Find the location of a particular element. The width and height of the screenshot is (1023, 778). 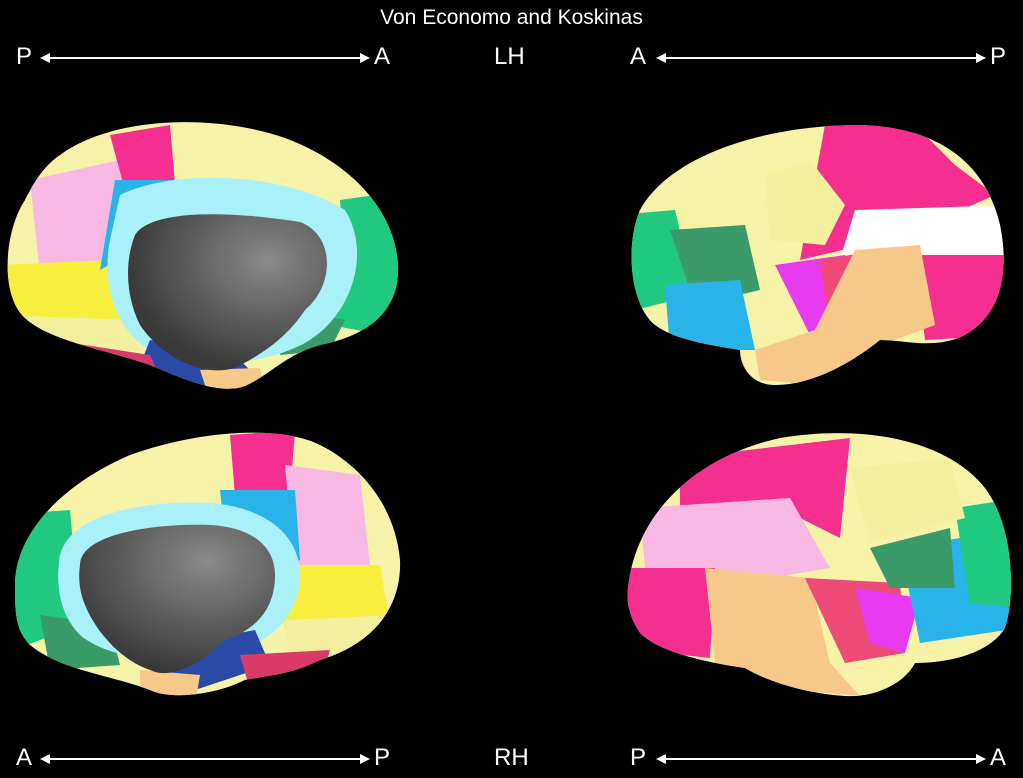

lh-medial-brain is located at coordinates (203, 255).